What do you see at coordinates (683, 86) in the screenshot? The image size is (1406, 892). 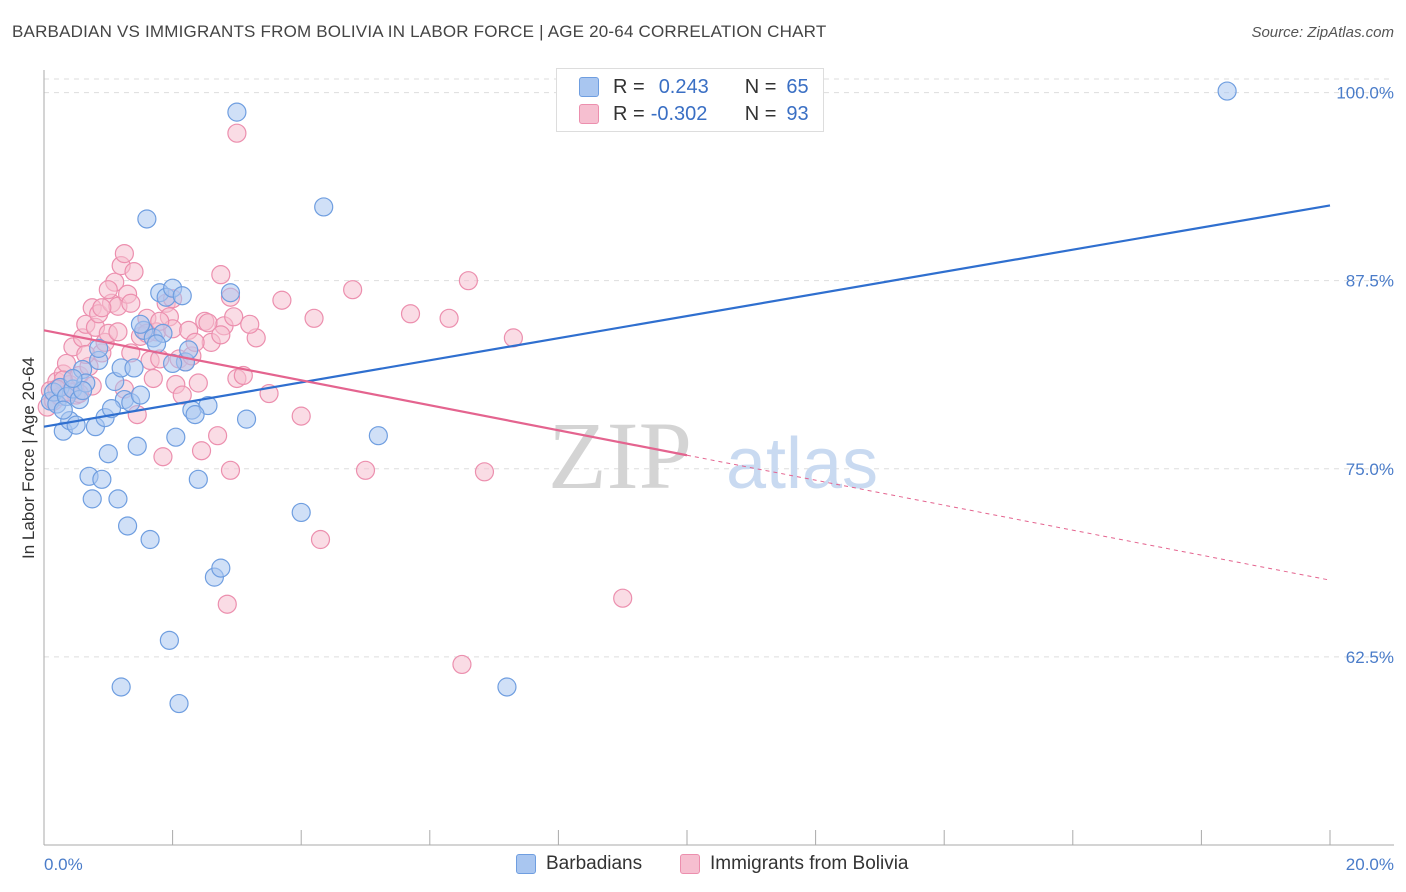 I see `legend-r-value: 0.243` at bounding box center [683, 86].